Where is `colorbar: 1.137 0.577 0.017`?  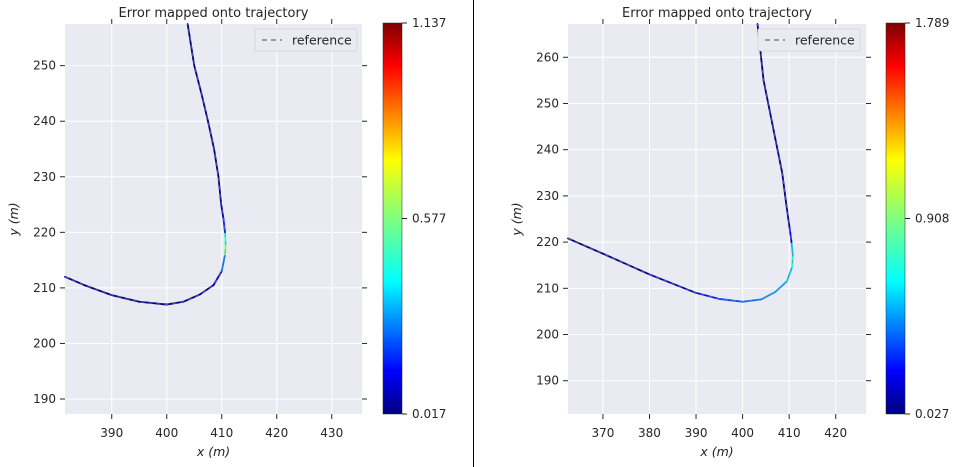 colorbar: 1.137 0.577 0.017 is located at coordinates (414, 218).